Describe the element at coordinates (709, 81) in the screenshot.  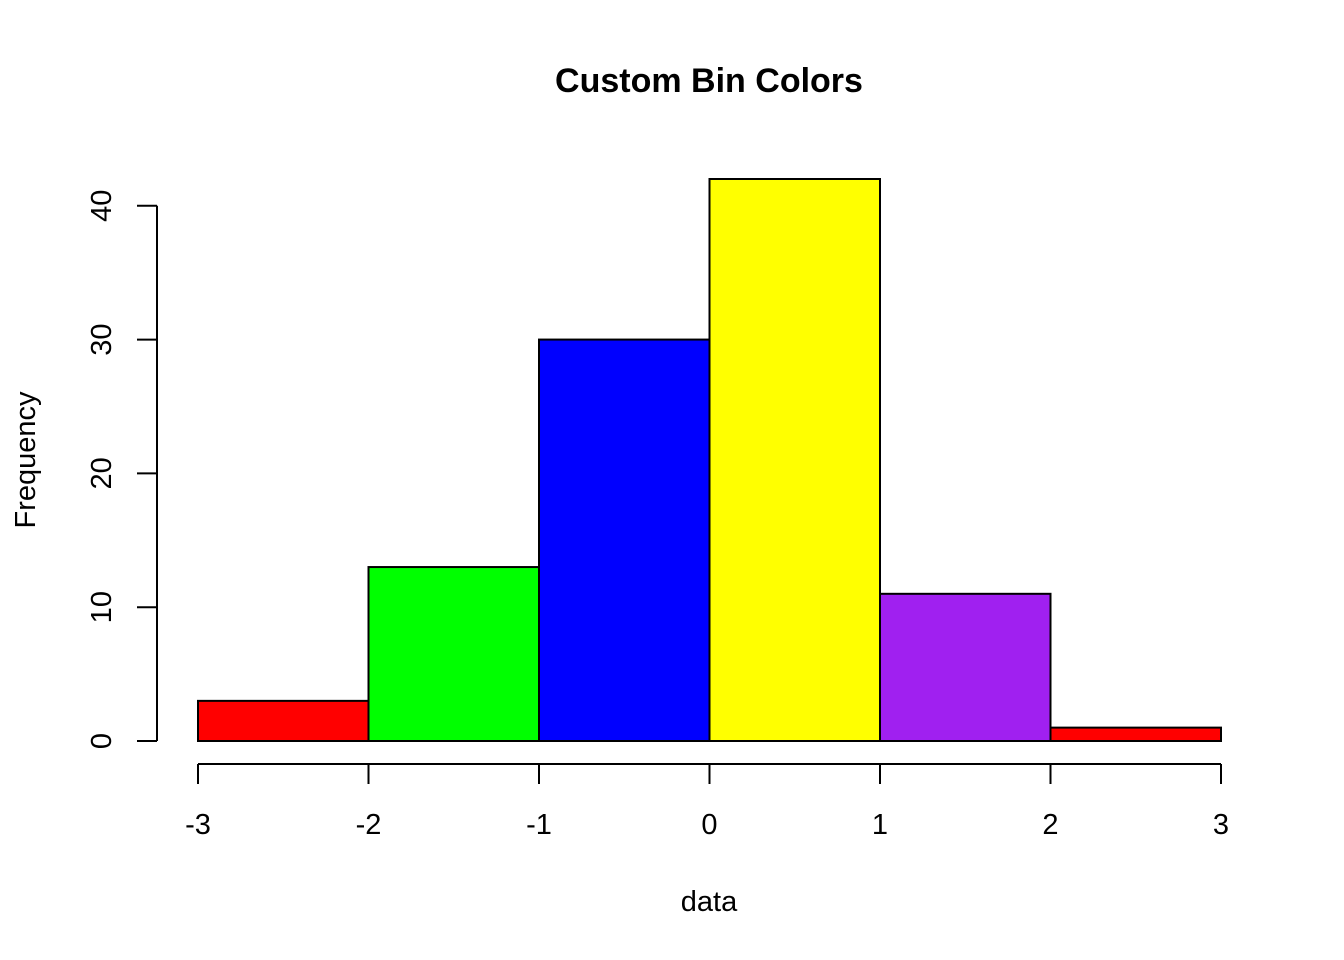
I see `chart-title: Custom Bin Colors` at that location.